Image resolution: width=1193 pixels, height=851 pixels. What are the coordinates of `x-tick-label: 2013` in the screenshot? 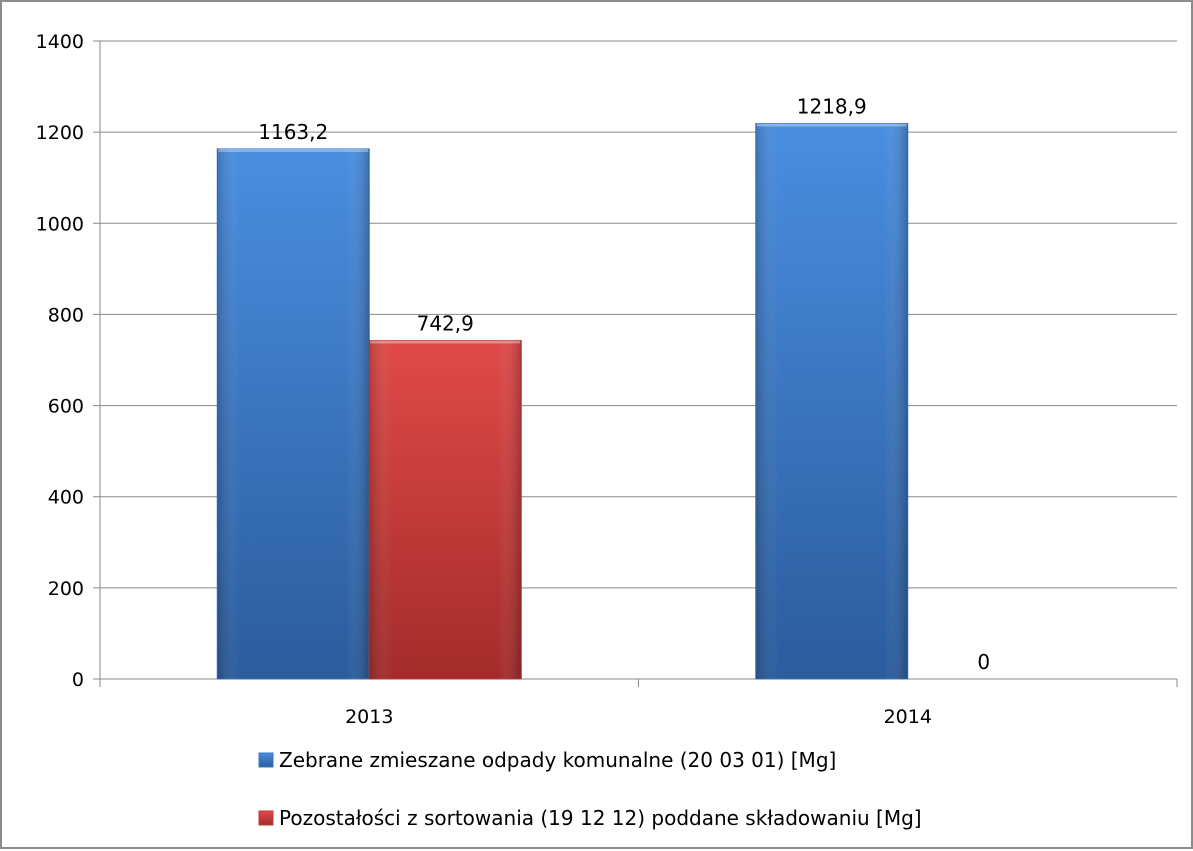 It's located at (369, 717).